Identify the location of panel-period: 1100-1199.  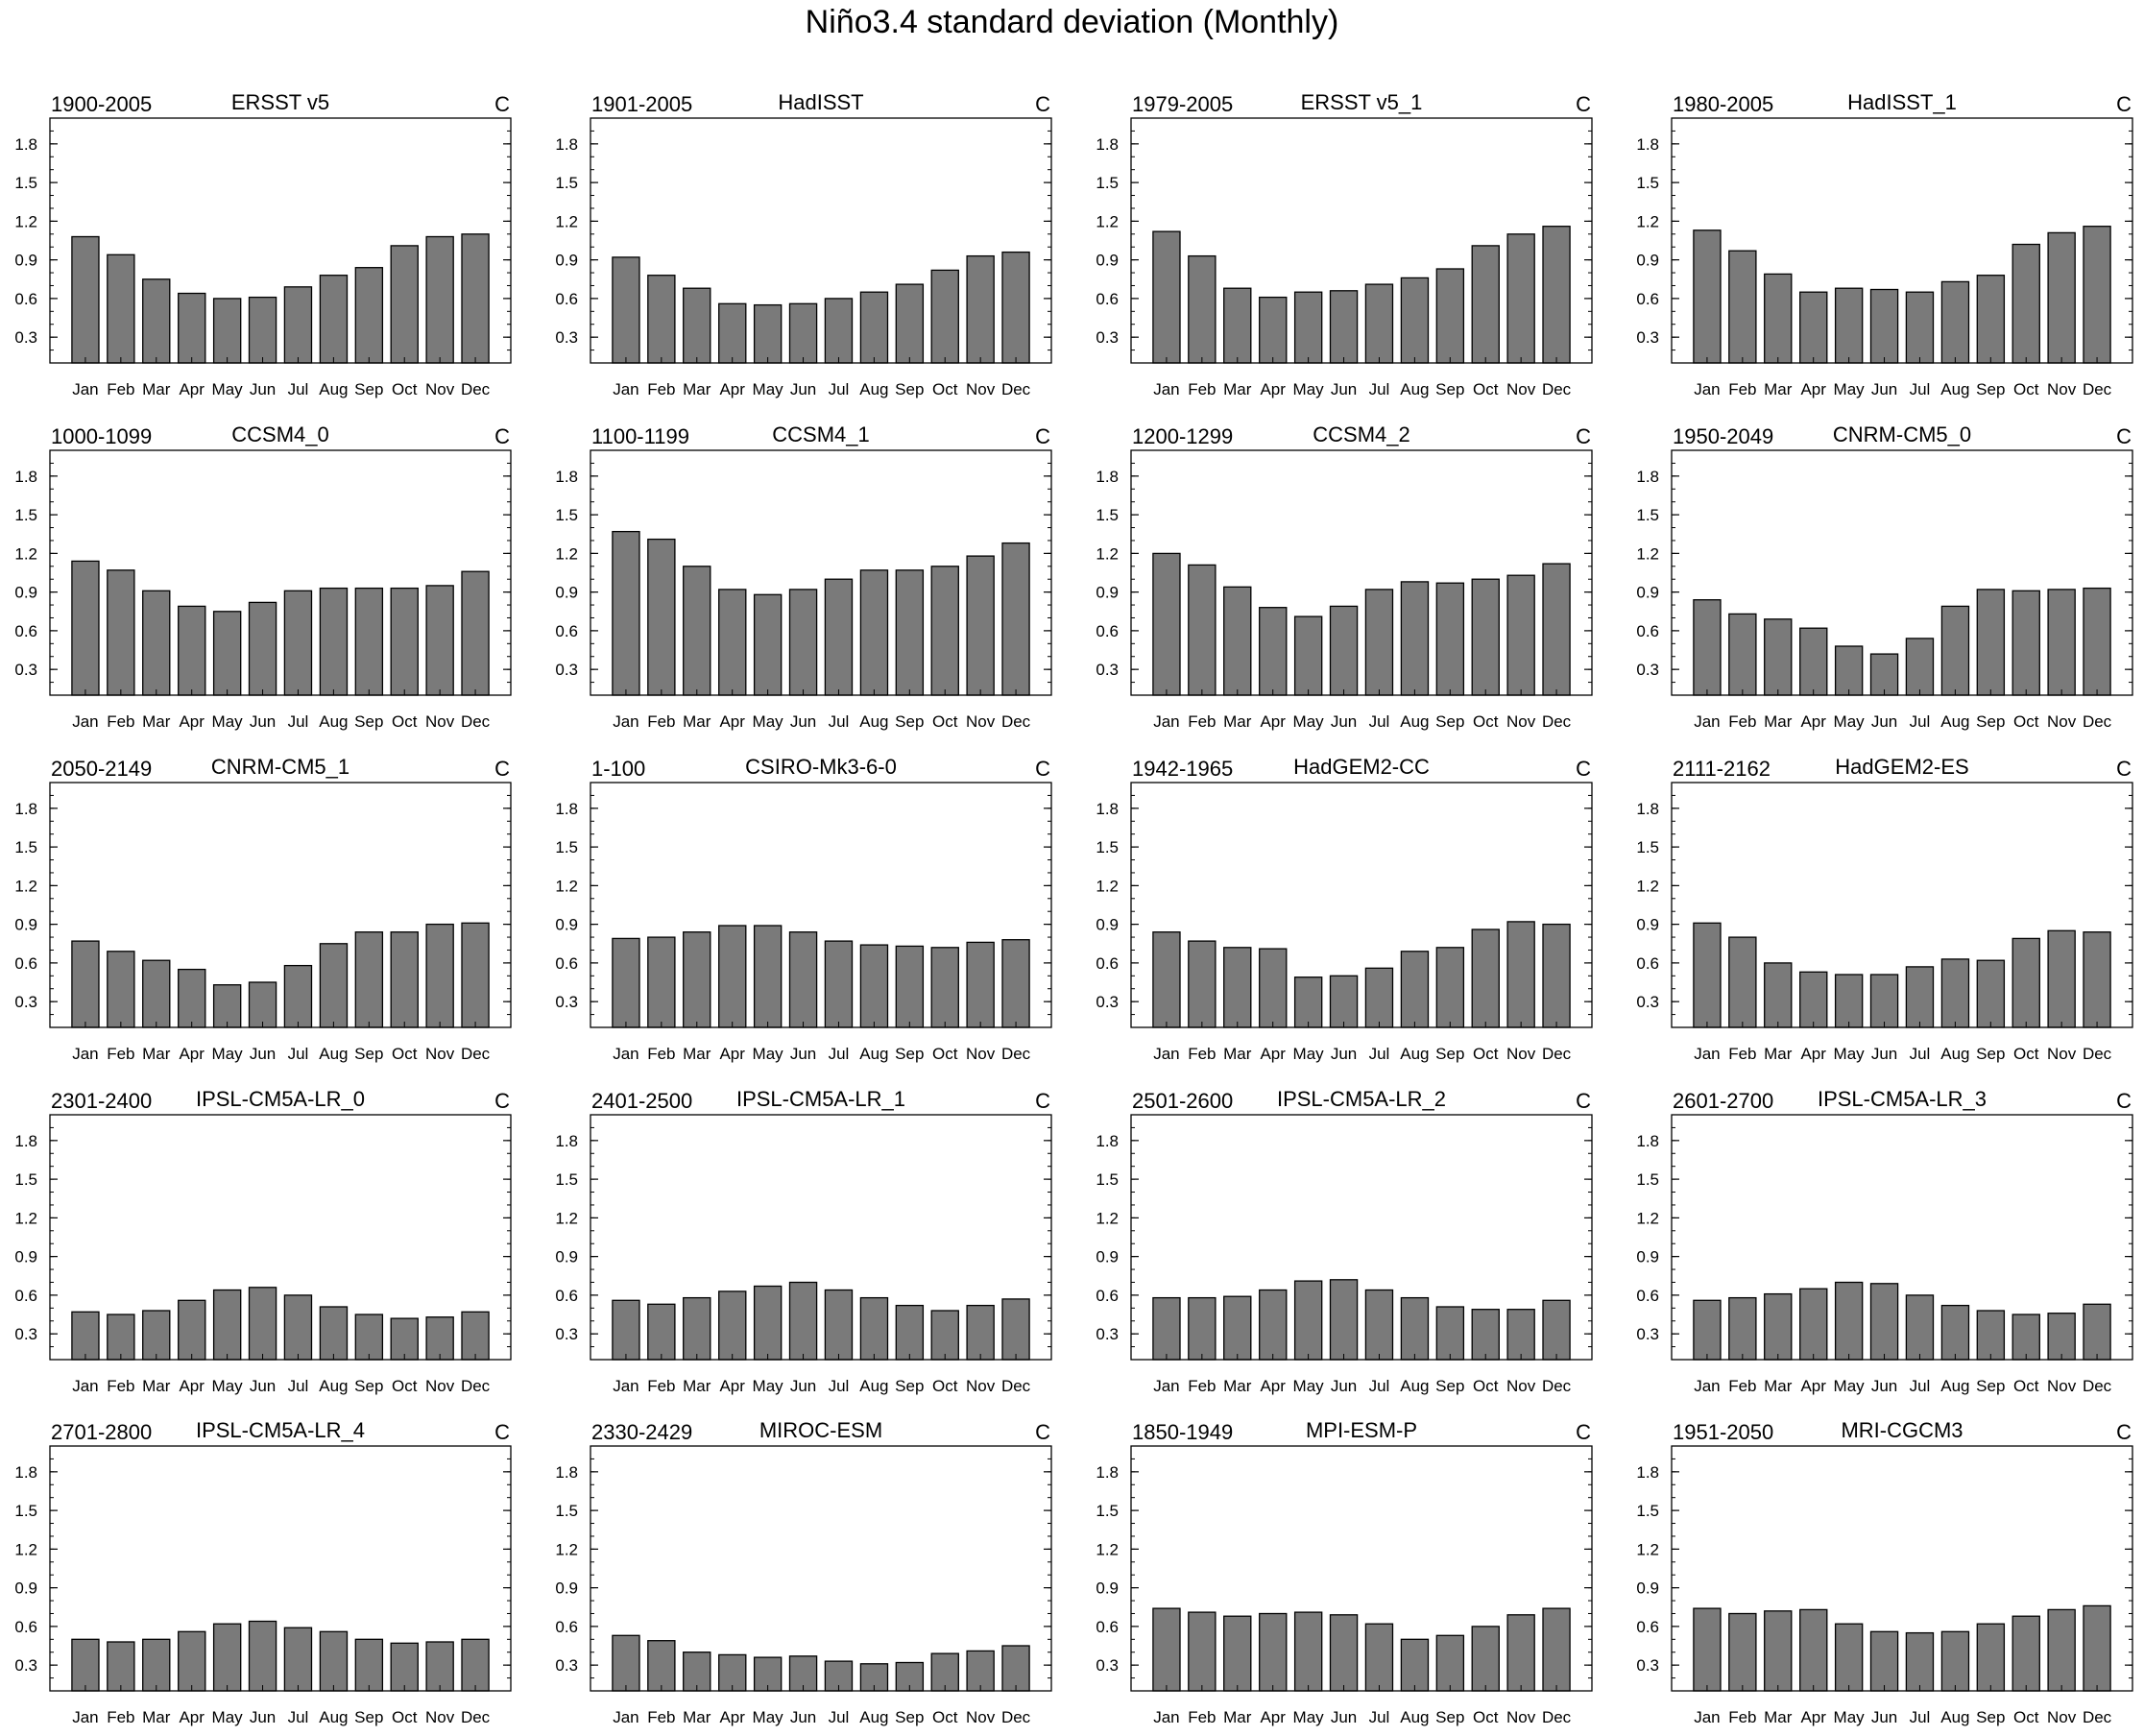
(640, 436).